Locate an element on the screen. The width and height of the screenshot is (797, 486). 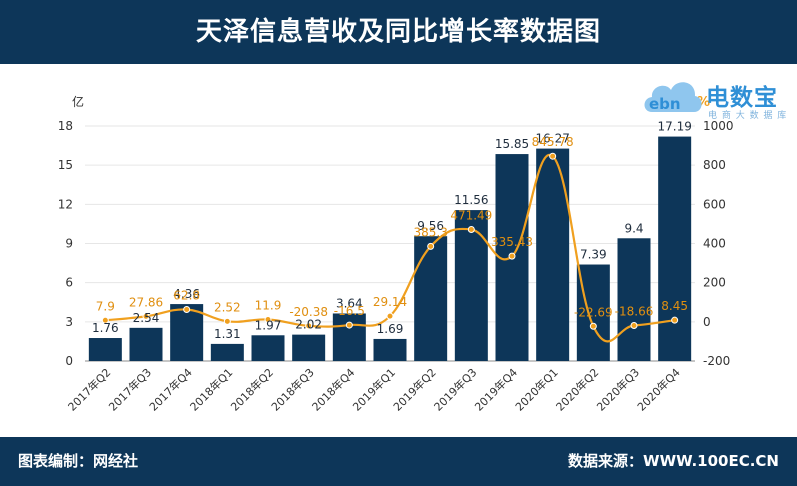
bar-value-label: 4.36 is located at coordinates (186, 294).